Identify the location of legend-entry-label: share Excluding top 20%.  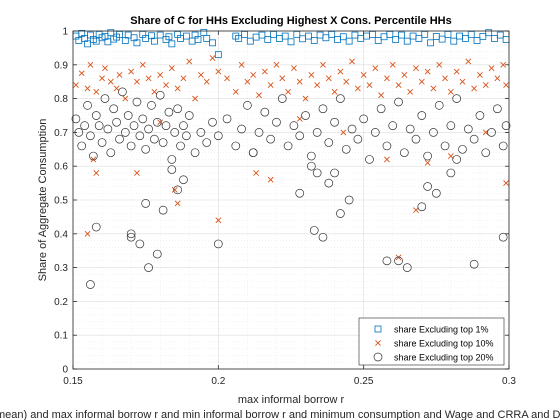
(444, 358).